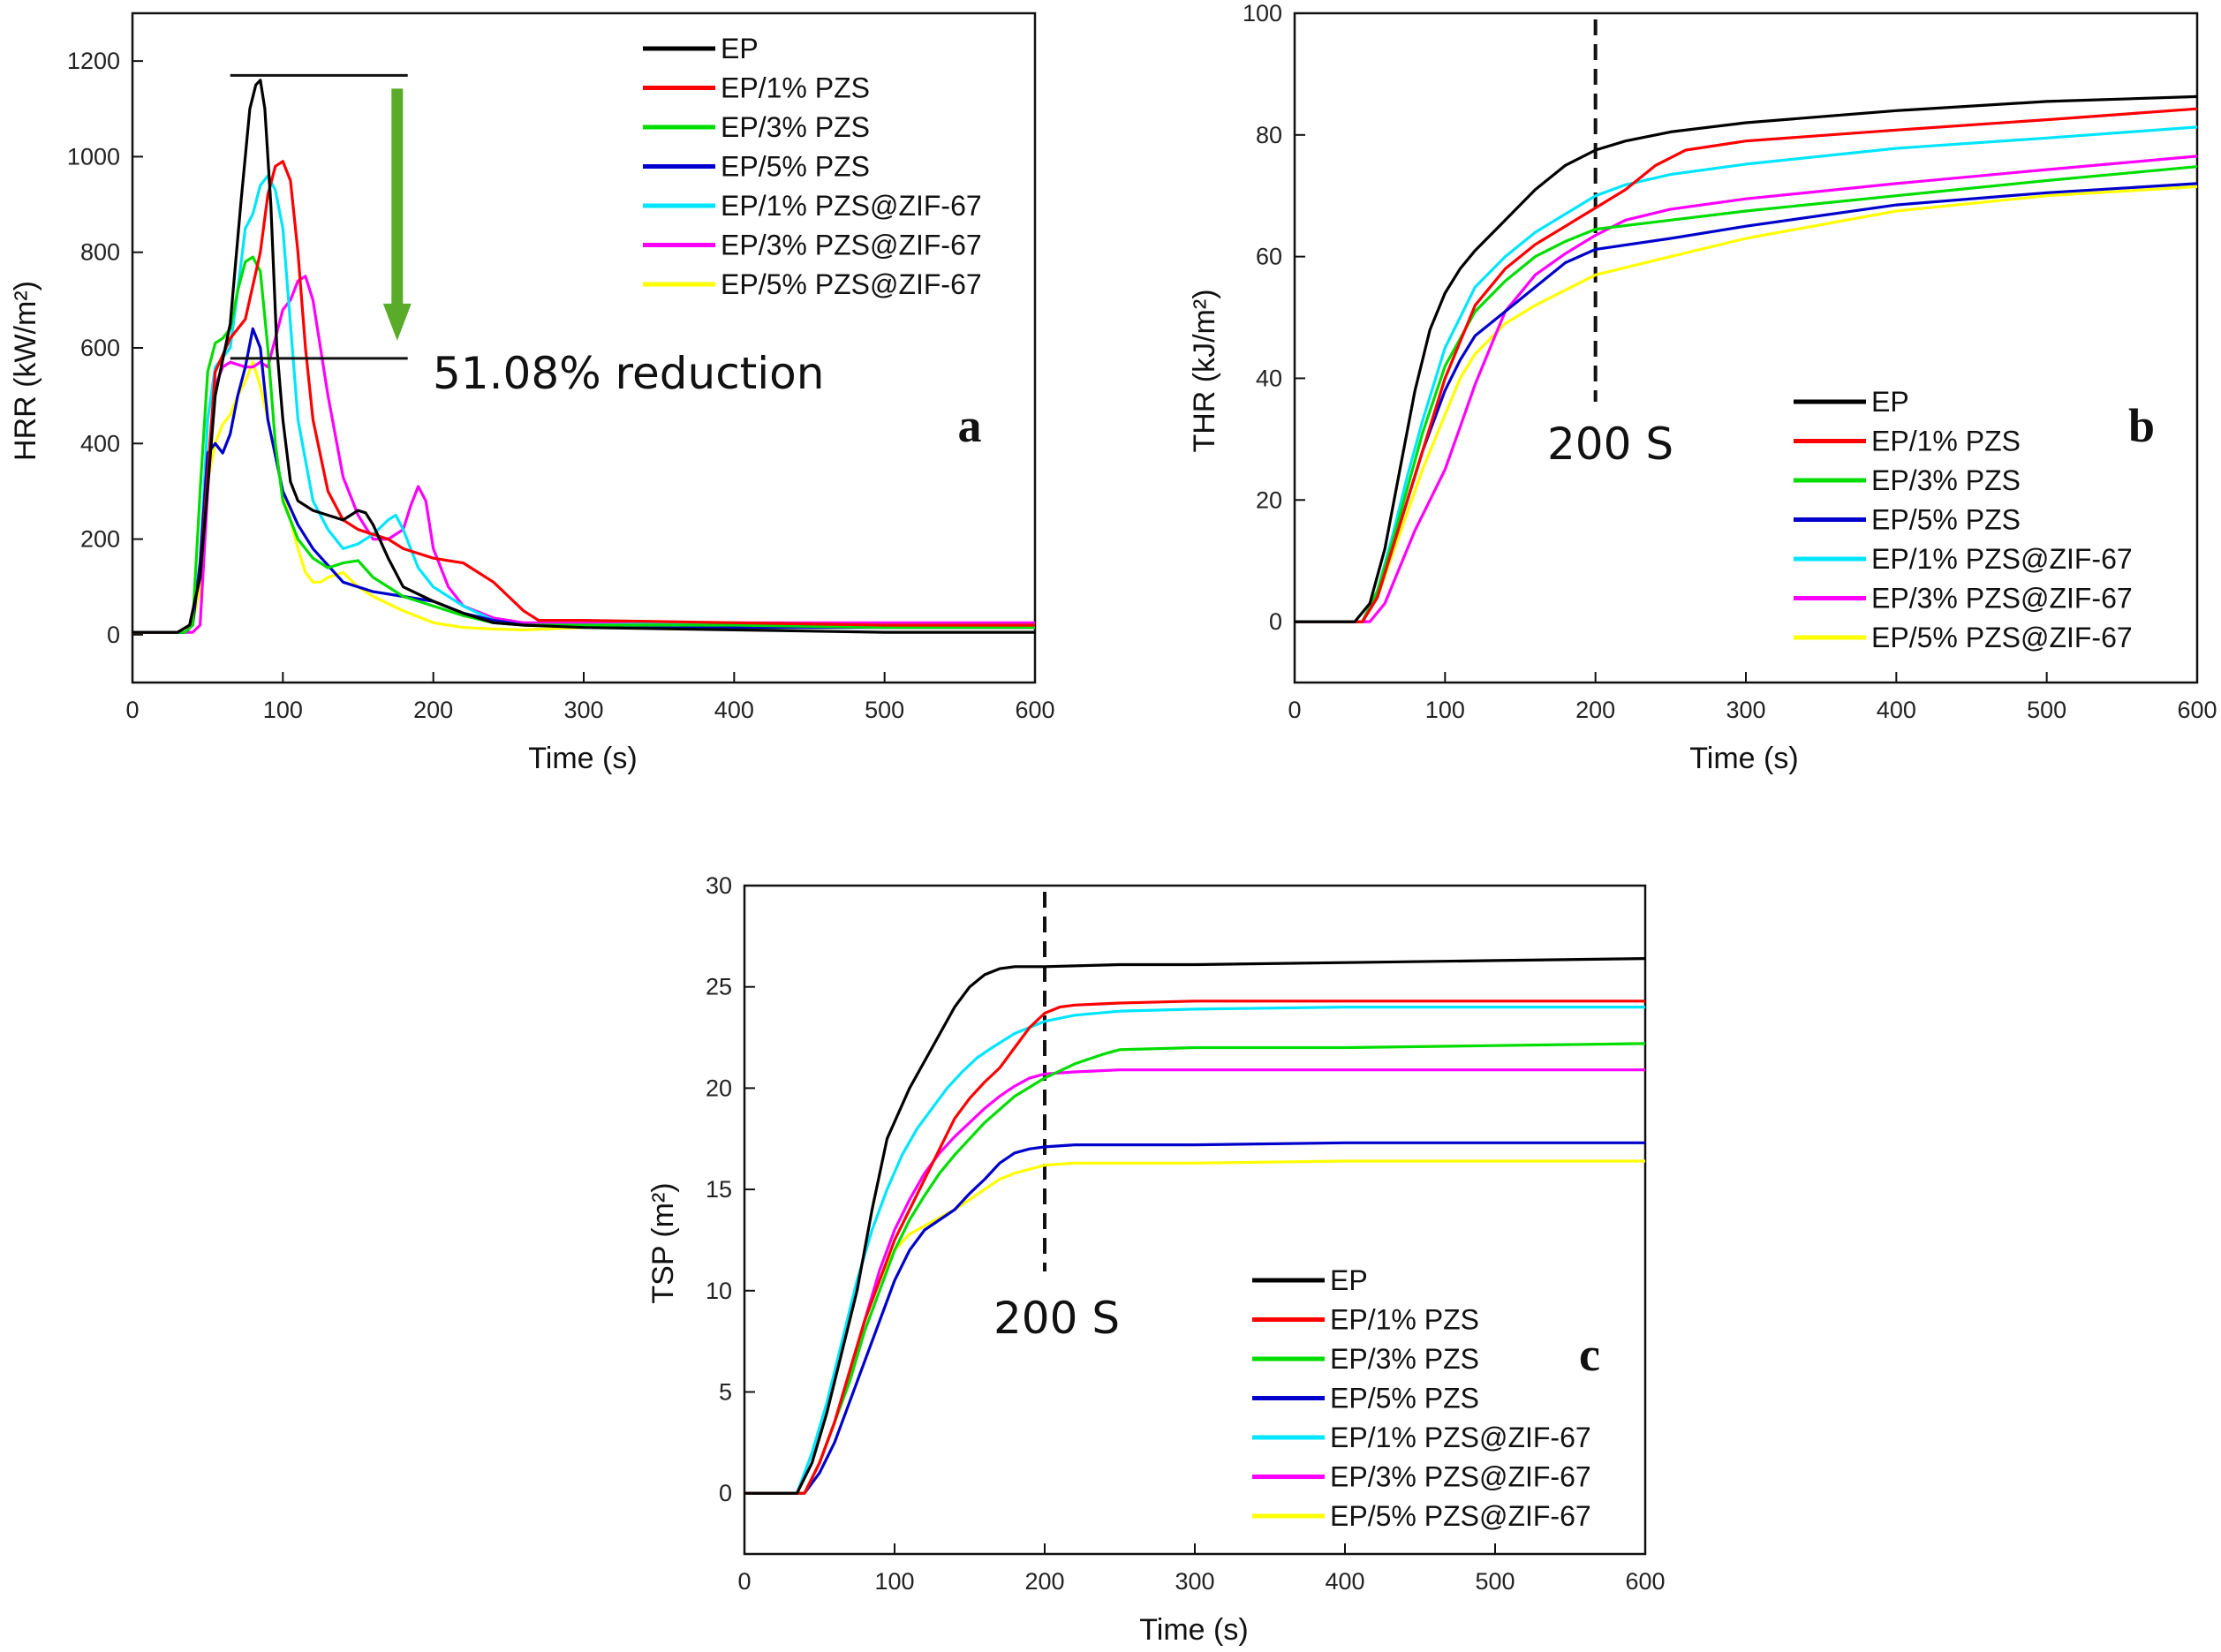  I want to click on y-axis-label-a: HRR (kW/m²), so click(25, 371).